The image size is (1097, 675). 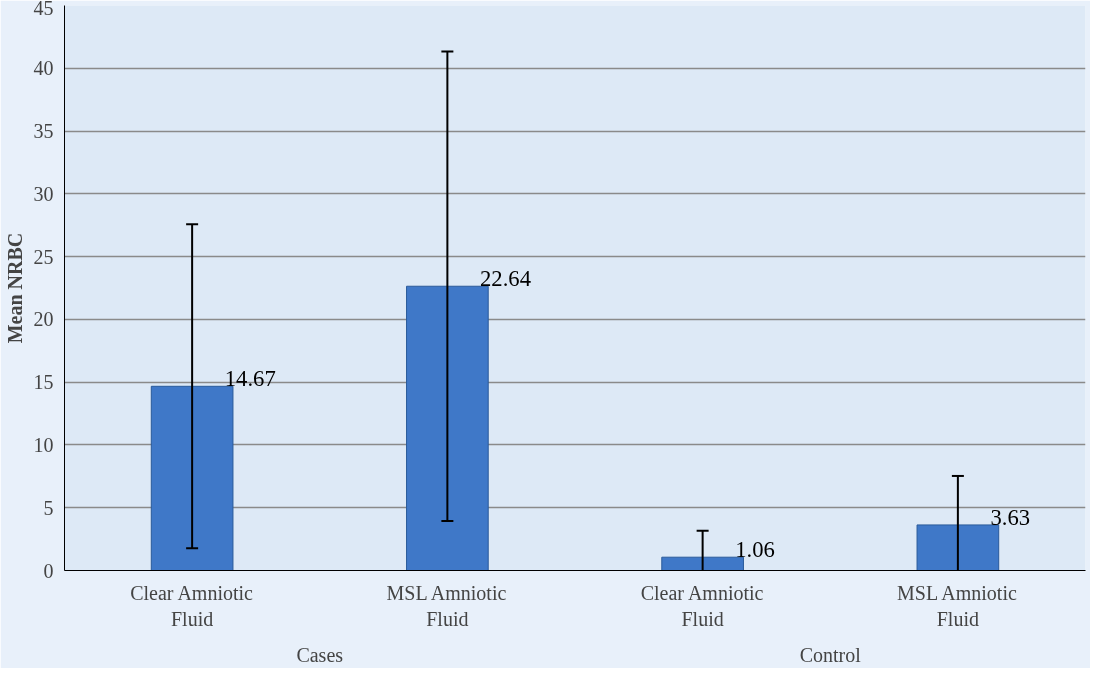 What do you see at coordinates (250, 379) in the screenshot?
I see `data-label: 14.67` at bounding box center [250, 379].